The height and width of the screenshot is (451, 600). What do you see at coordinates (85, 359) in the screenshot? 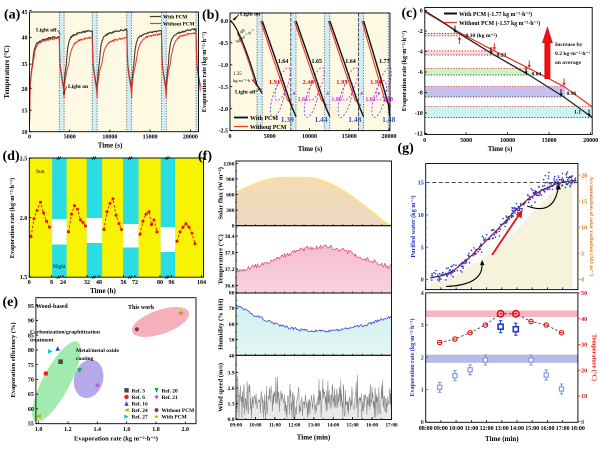
I see `svg-text: coating` at bounding box center [85, 359].